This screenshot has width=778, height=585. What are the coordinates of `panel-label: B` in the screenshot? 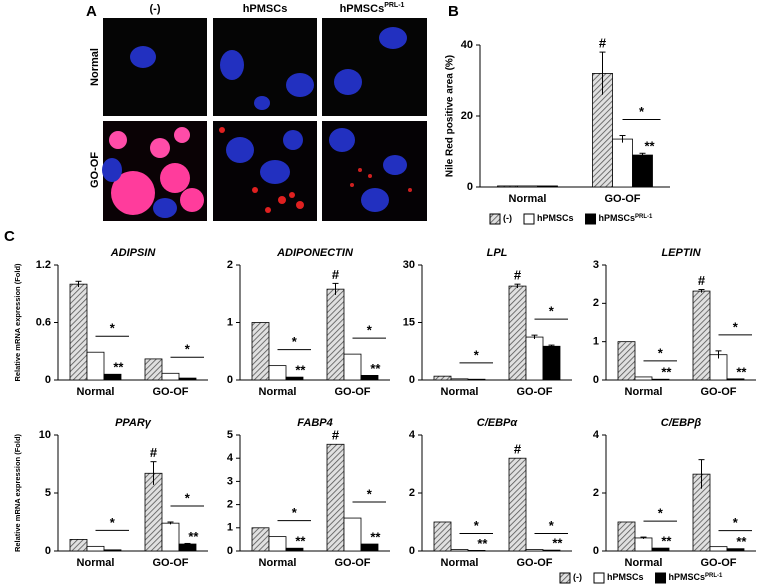 It's located at (453, 11).